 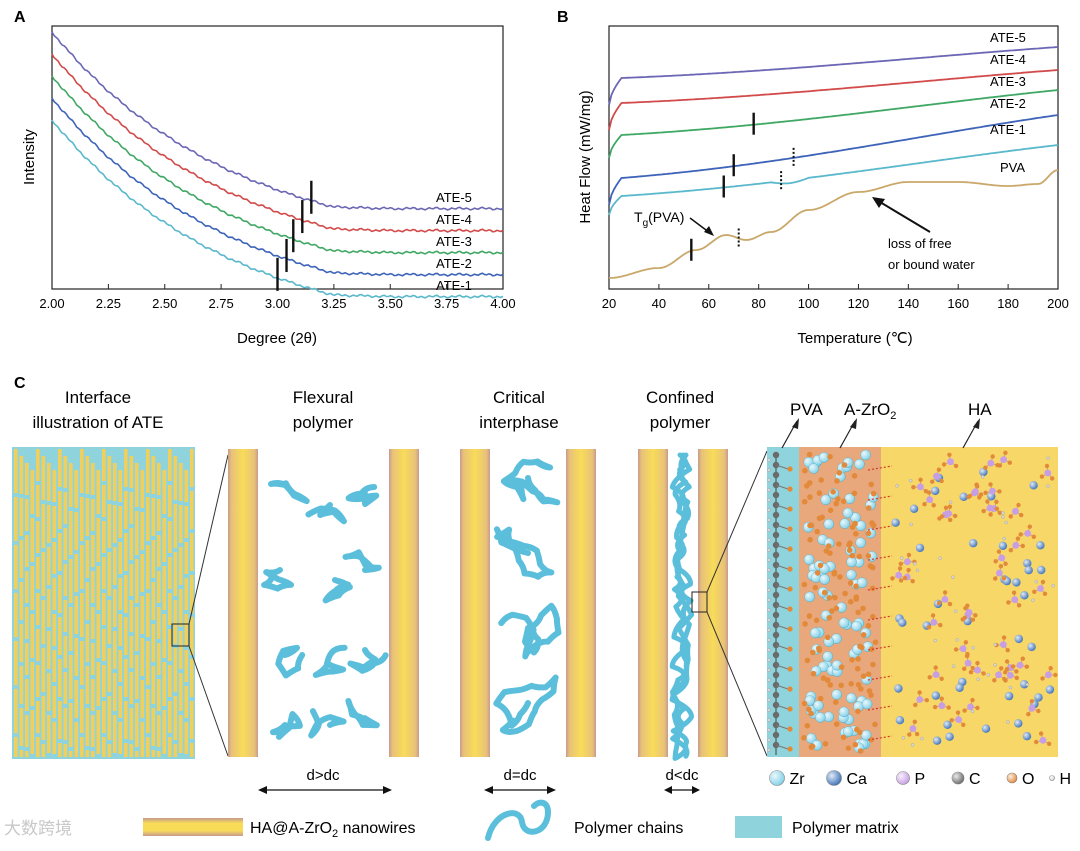 What do you see at coordinates (323, 775) in the screenshot?
I see `spacing-label-gt: d>dc` at bounding box center [323, 775].